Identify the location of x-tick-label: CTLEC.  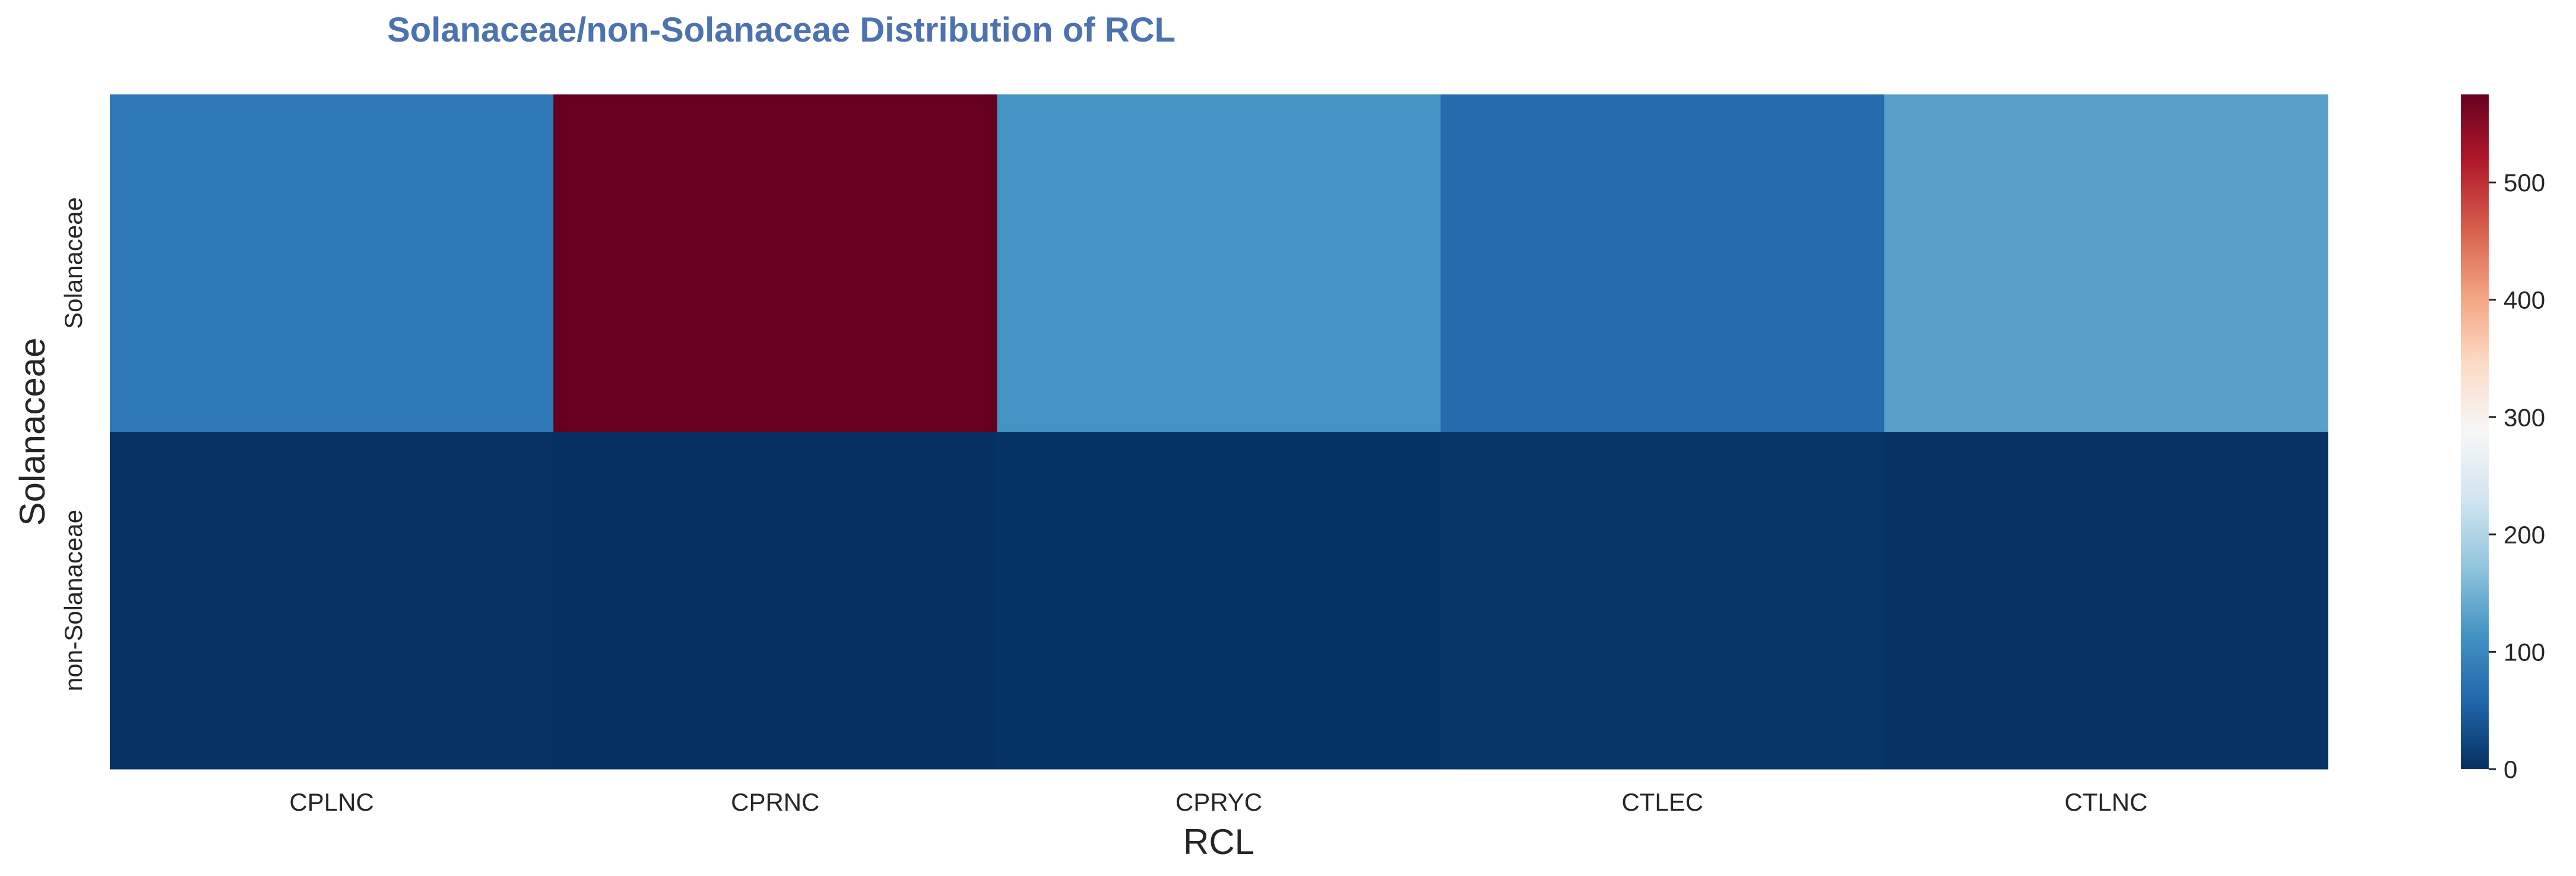
(1662, 802).